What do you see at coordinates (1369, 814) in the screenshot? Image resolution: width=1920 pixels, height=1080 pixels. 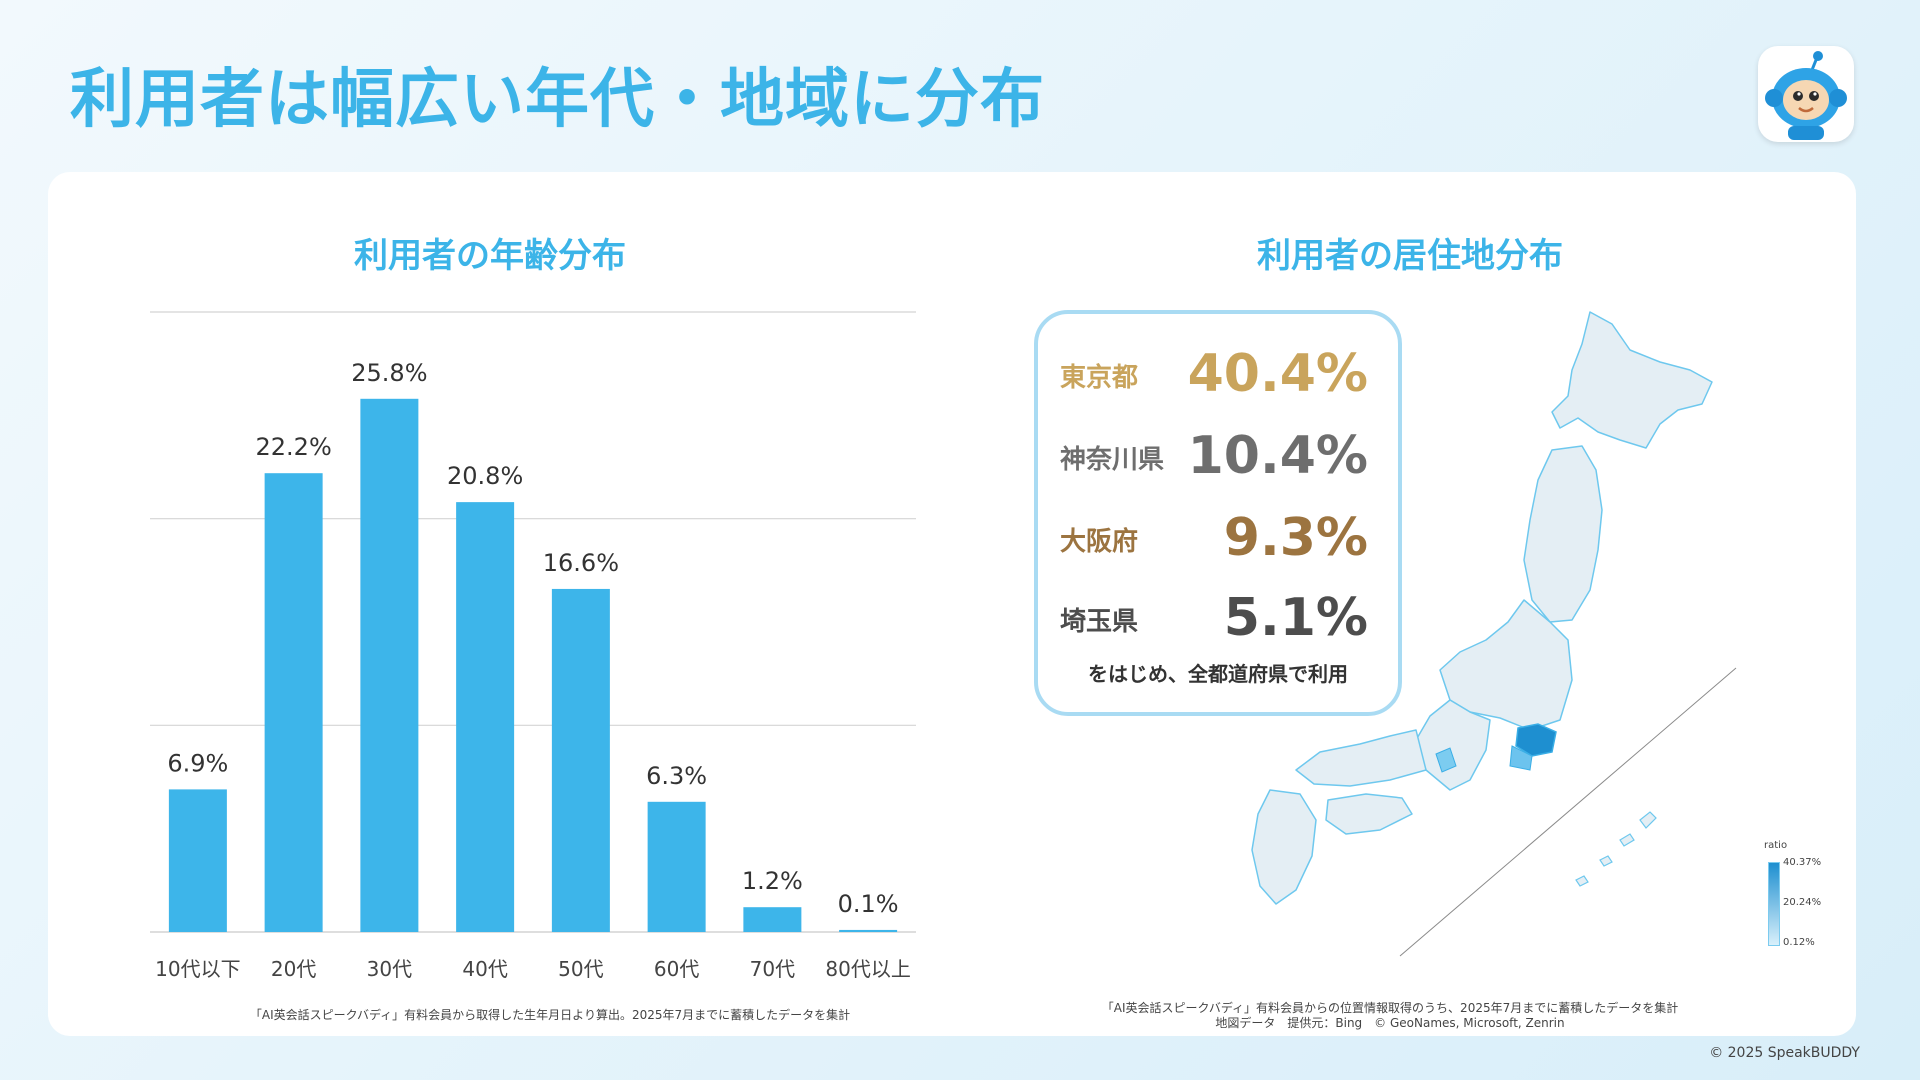 I see `map-region-shikoku` at bounding box center [1369, 814].